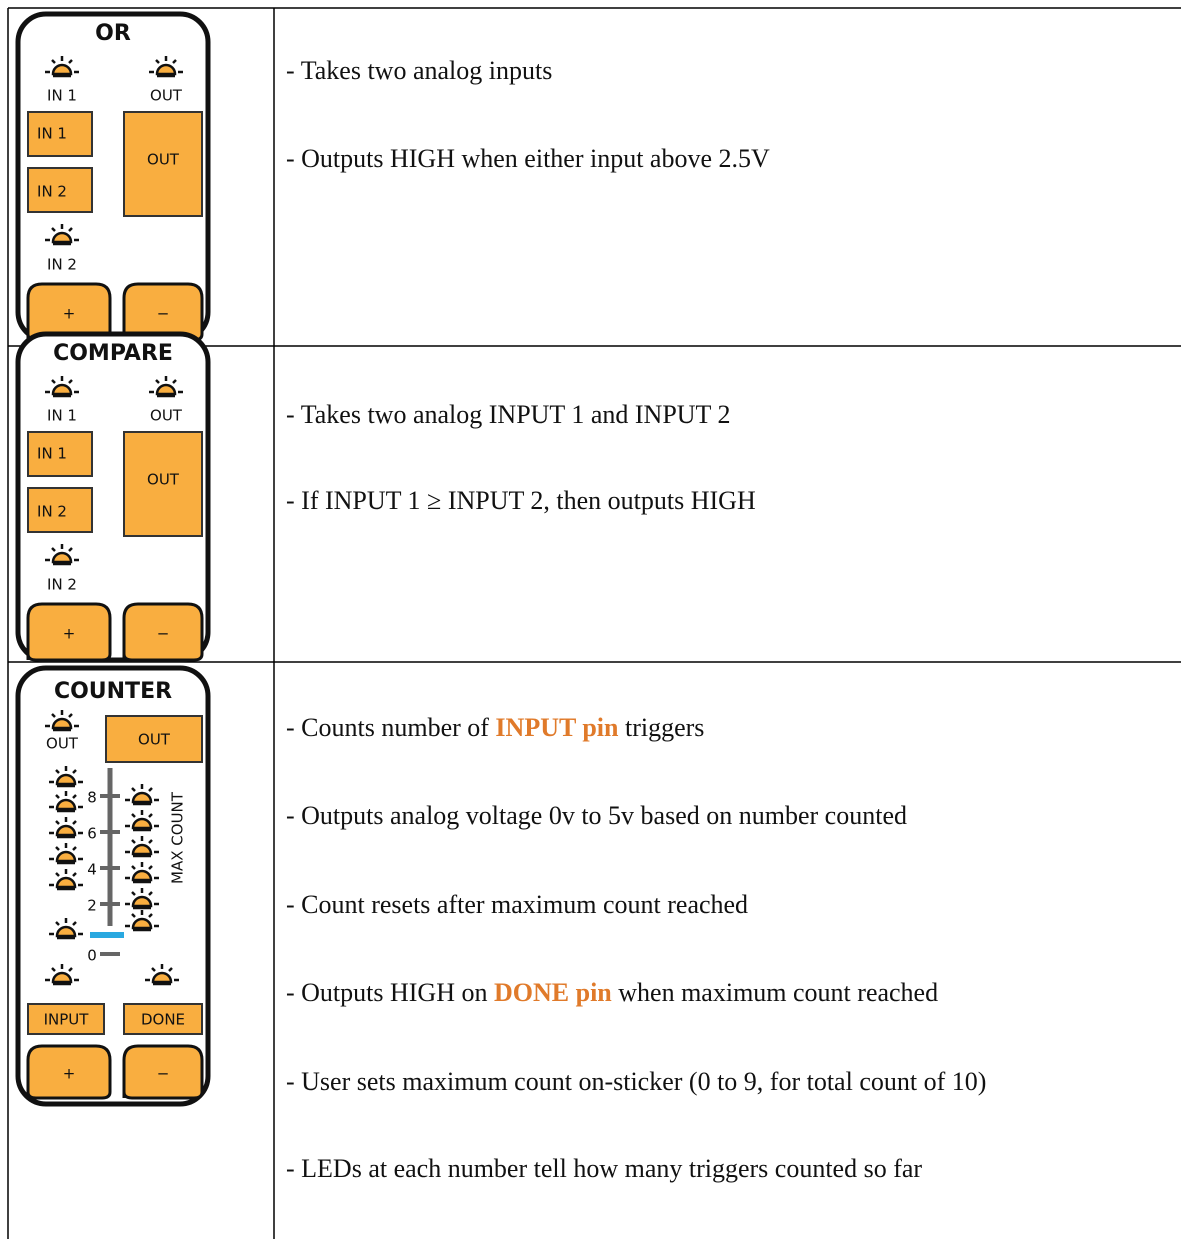 This screenshot has height=1239, width=1181. Describe the element at coordinates (113, 177) in the screenshot. I see `sticker: OR IN 1 OUT IN 1 IN 2 OUT IN 2 + −` at that location.